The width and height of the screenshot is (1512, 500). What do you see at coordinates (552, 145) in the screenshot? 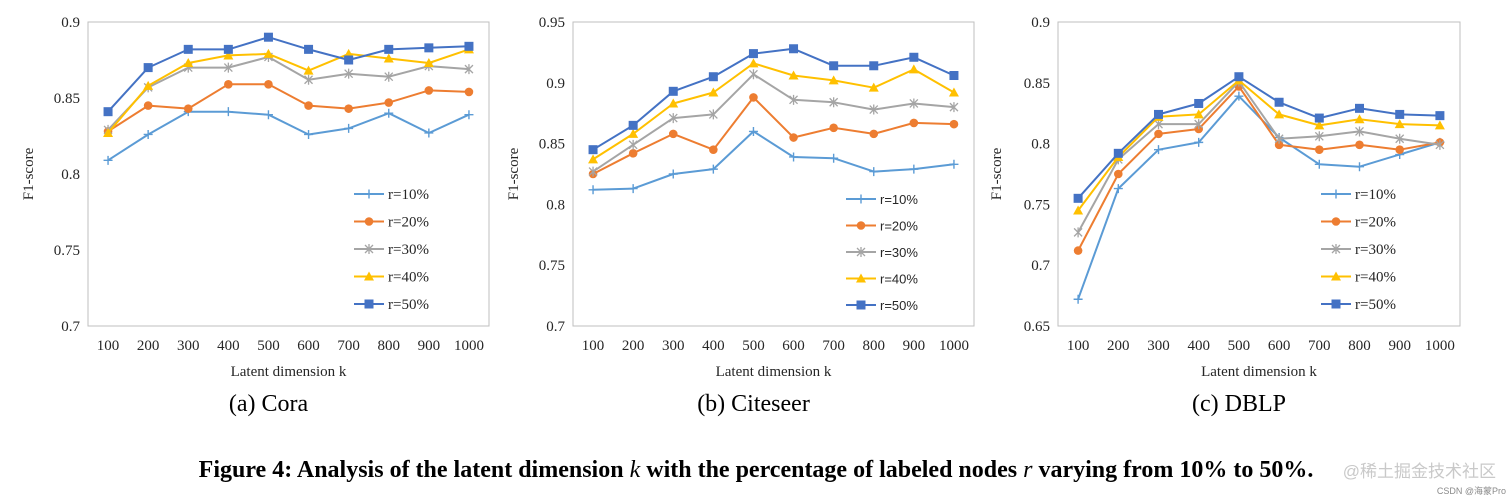
I see `y-tick-label: 0.85` at bounding box center [552, 145].